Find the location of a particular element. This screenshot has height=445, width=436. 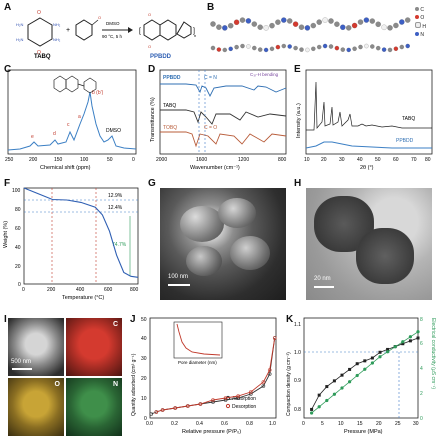

x-tick: 1.0 is located at coordinates (272, 424).